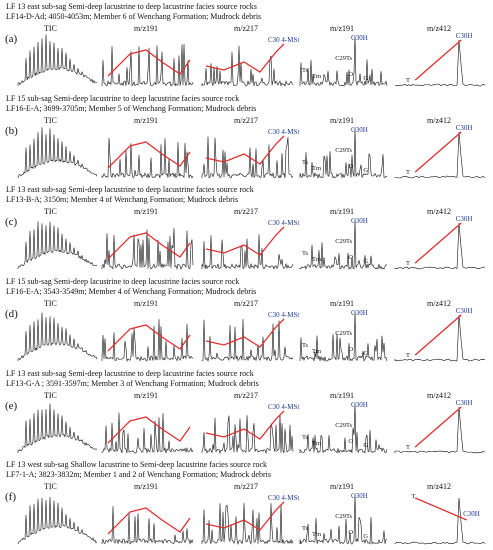  What do you see at coordinates (10, 497) in the screenshot?
I see `panel-letter: (f)` at bounding box center [10, 497].